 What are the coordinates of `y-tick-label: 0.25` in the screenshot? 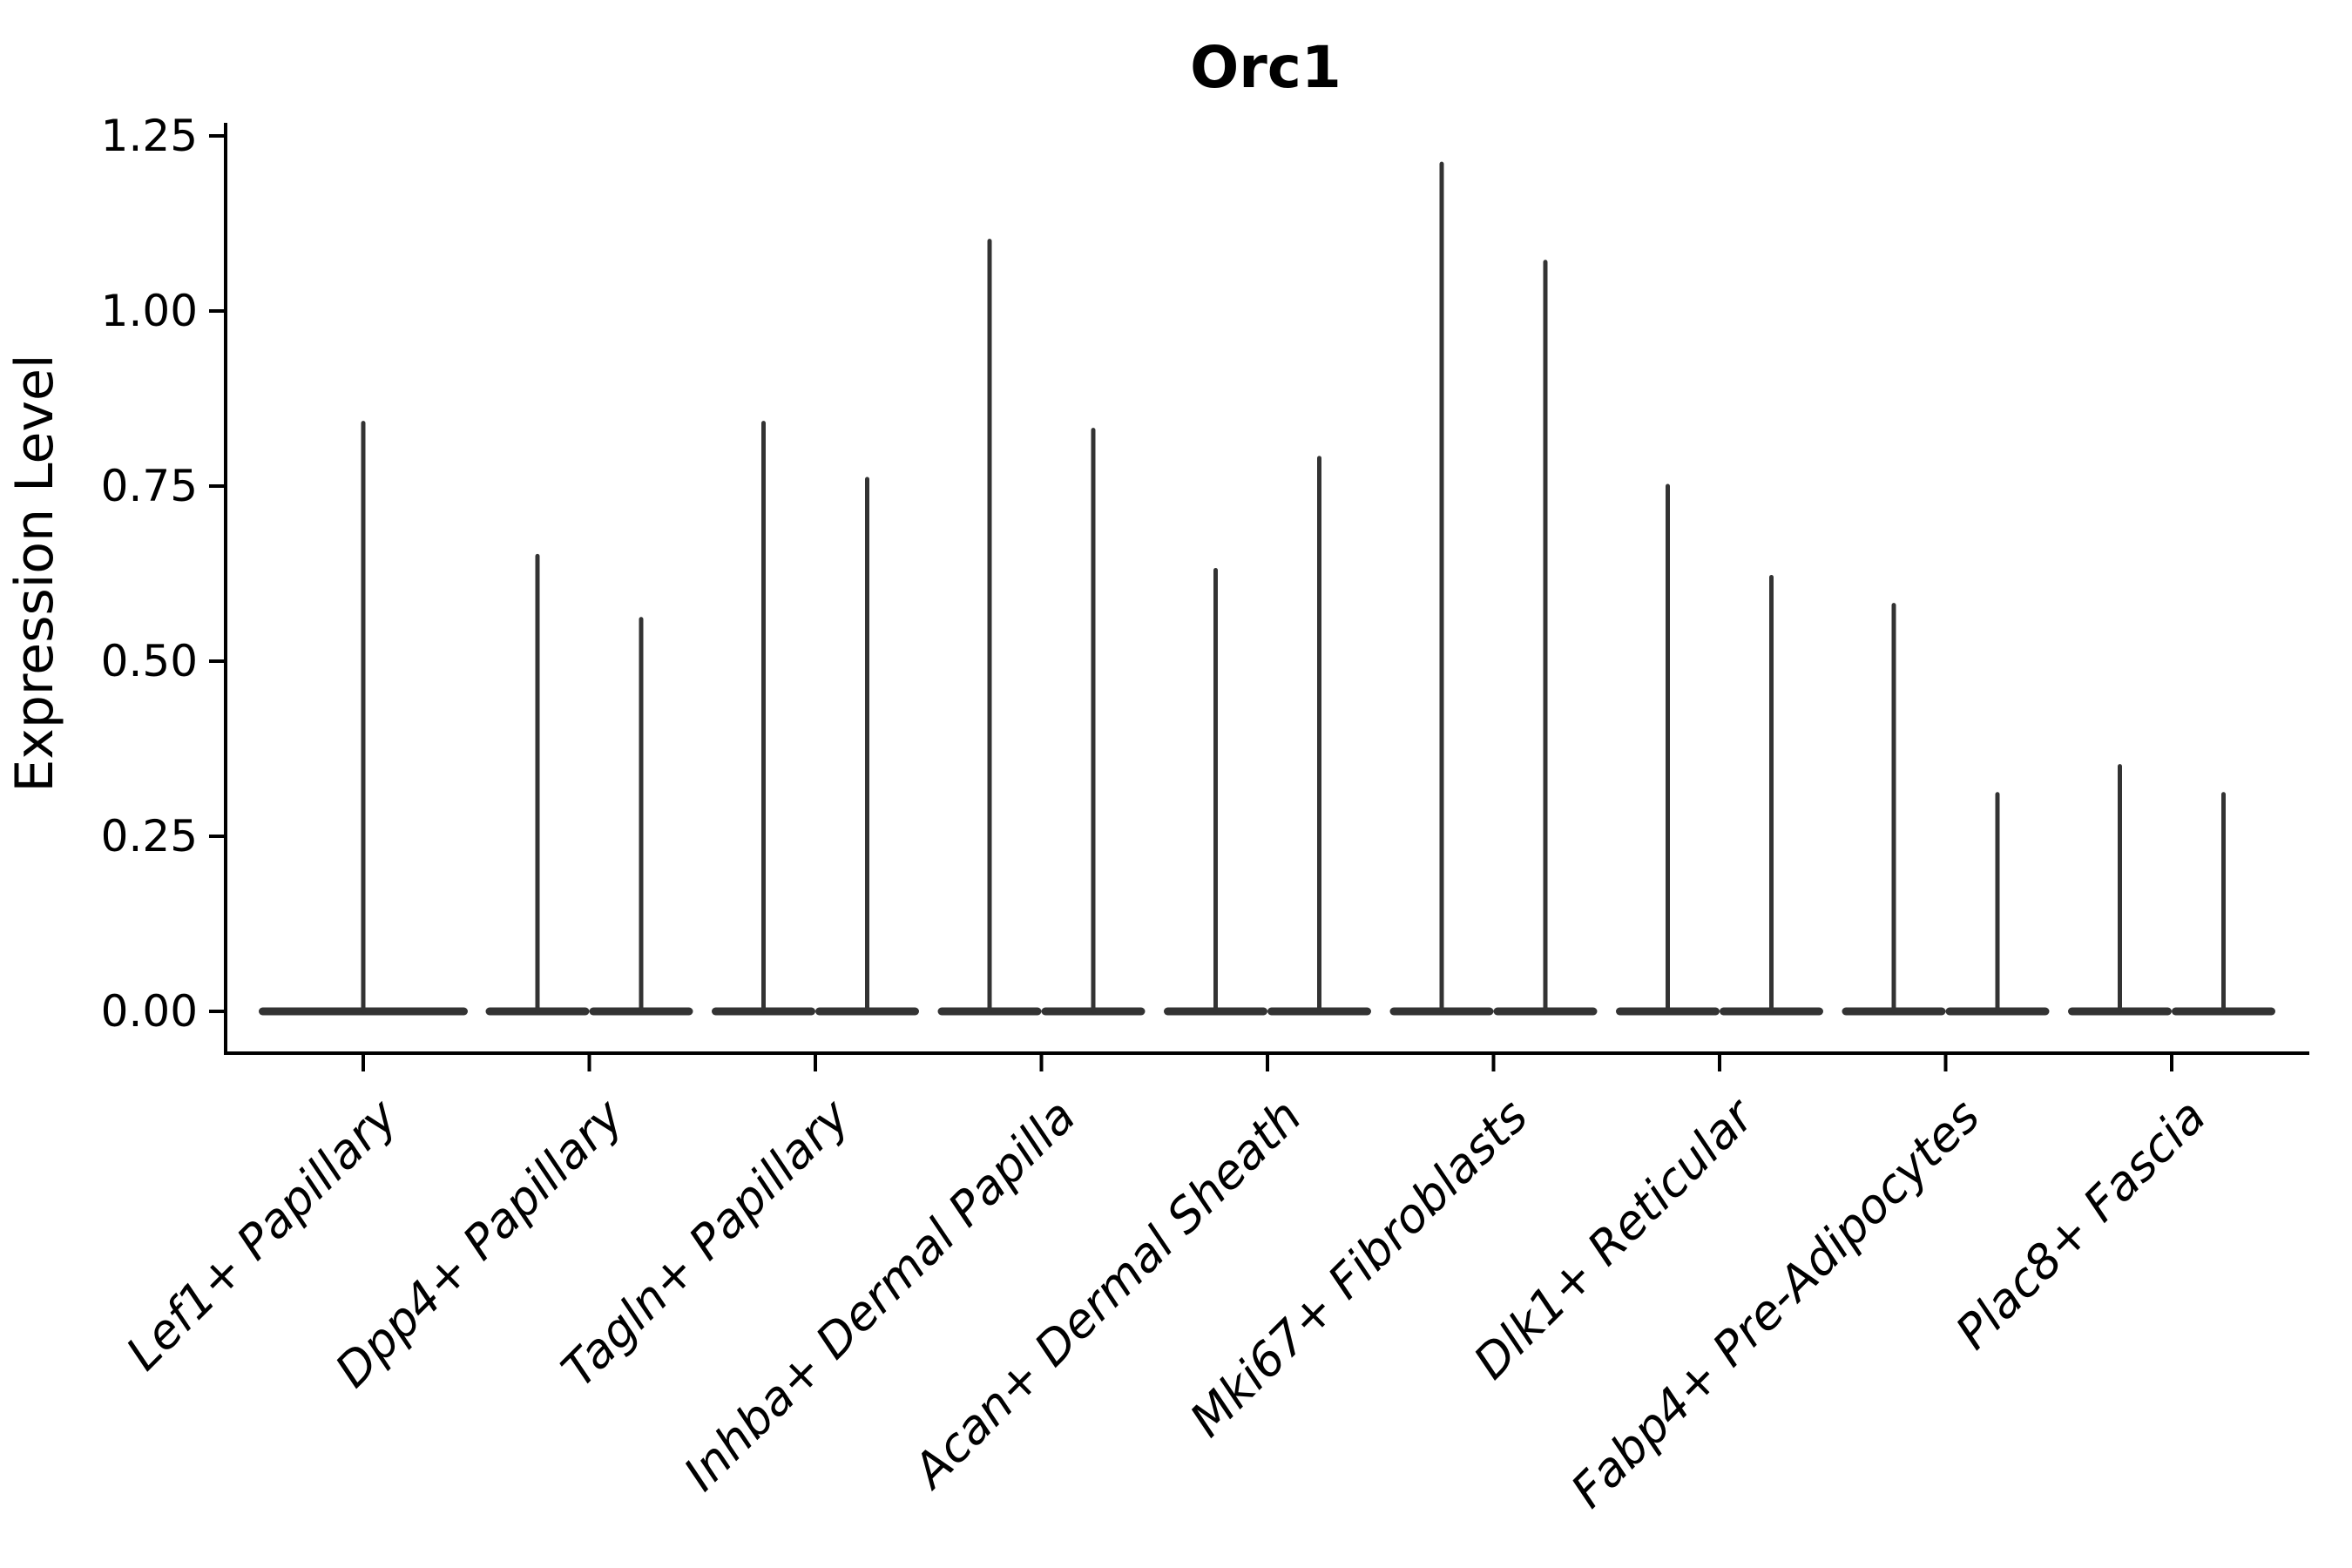 It's located at (150, 836).